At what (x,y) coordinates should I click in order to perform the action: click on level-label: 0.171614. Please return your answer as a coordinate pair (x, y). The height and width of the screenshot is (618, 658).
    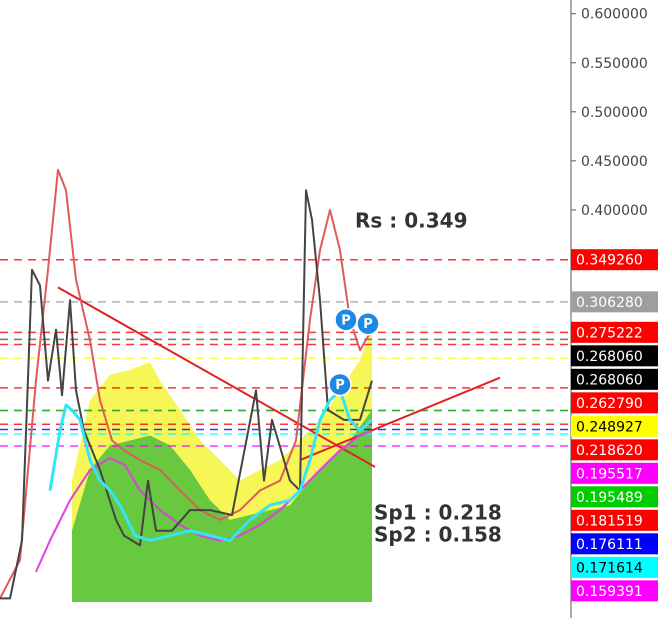
    Looking at the image, I should click on (609, 568).